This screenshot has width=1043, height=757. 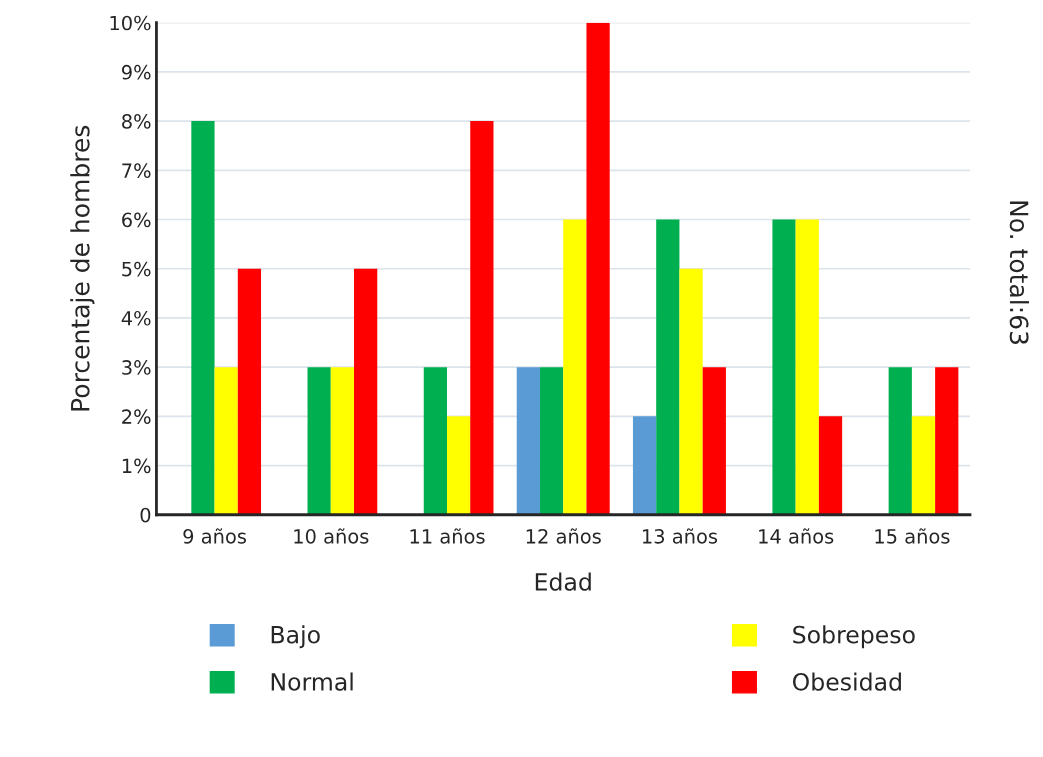 What do you see at coordinates (136, 466) in the screenshot?
I see `y-tick-label: 1%` at bounding box center [136, 466].